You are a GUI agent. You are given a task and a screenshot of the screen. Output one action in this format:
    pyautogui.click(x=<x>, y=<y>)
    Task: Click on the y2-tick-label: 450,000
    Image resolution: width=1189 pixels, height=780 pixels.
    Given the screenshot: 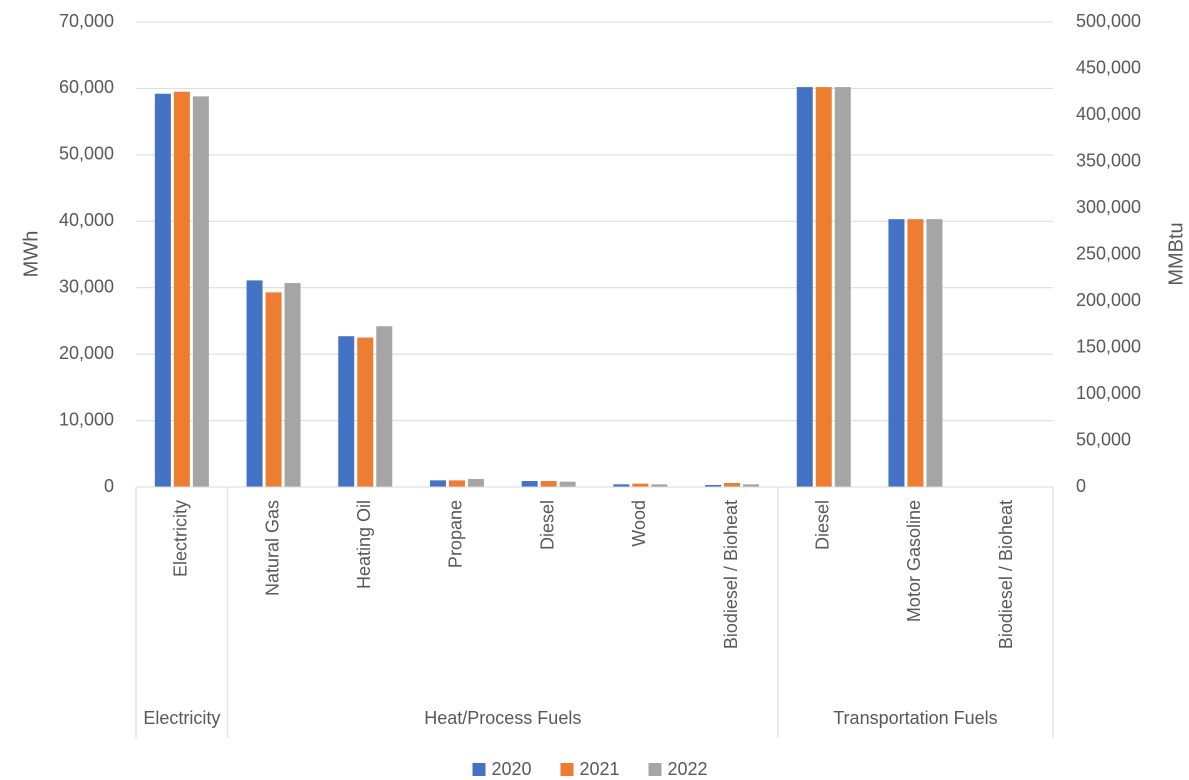 What is the action you would take?
    pyautogui.click(x=1108, y=67)
    